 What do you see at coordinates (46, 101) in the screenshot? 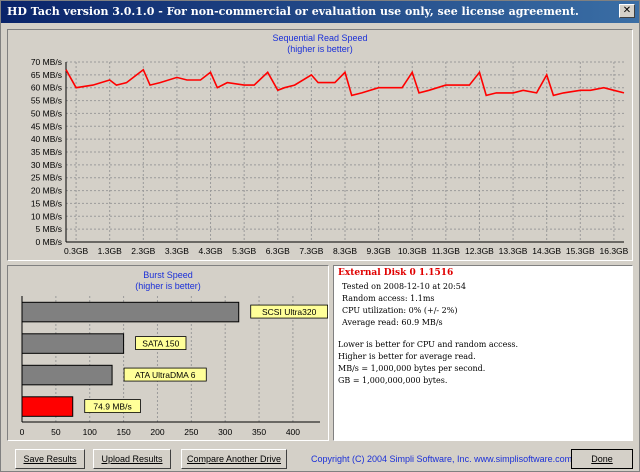
I see `y-tick-label: 55 MB/s` at bounding box center [46, 101].